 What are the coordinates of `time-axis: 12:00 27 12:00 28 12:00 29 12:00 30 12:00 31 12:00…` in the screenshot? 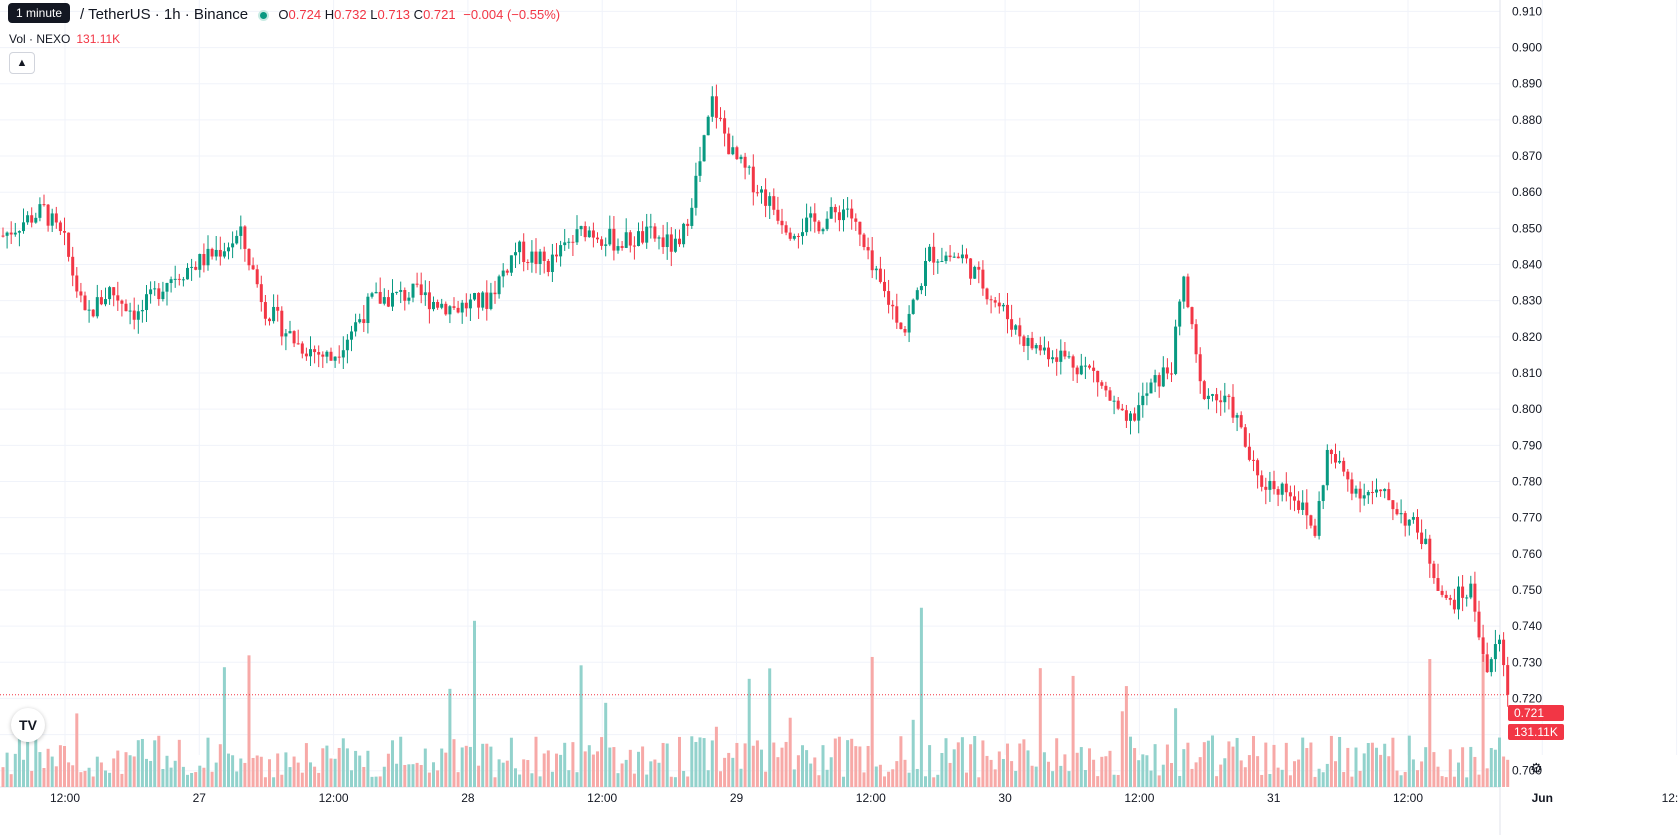 It's located at (864, 798).